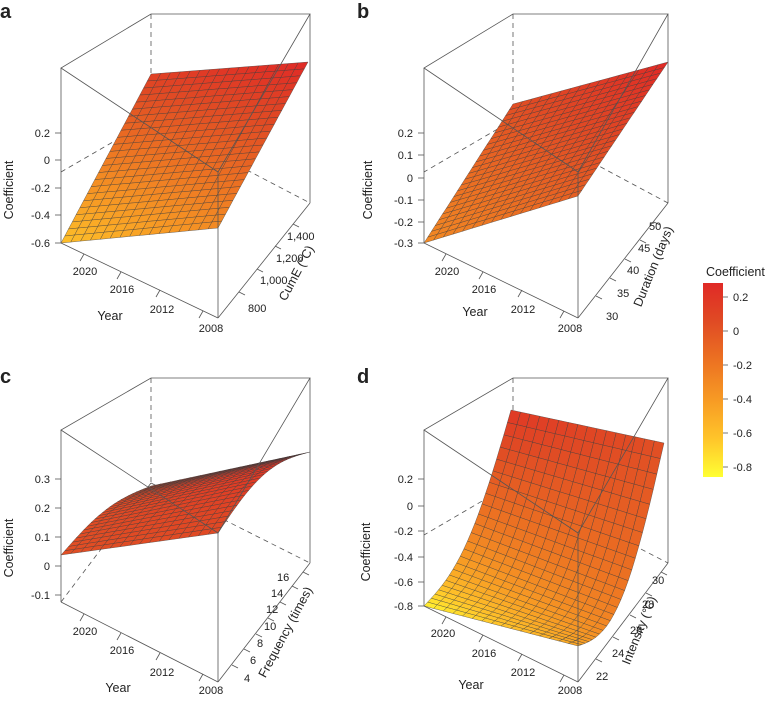 The width and height of the screenshot is (768, 702). What do you see at coordinates (85, 632) in the screenshot?
I see `panel-c-xtick: 2020` at bounding box center [85, 632].